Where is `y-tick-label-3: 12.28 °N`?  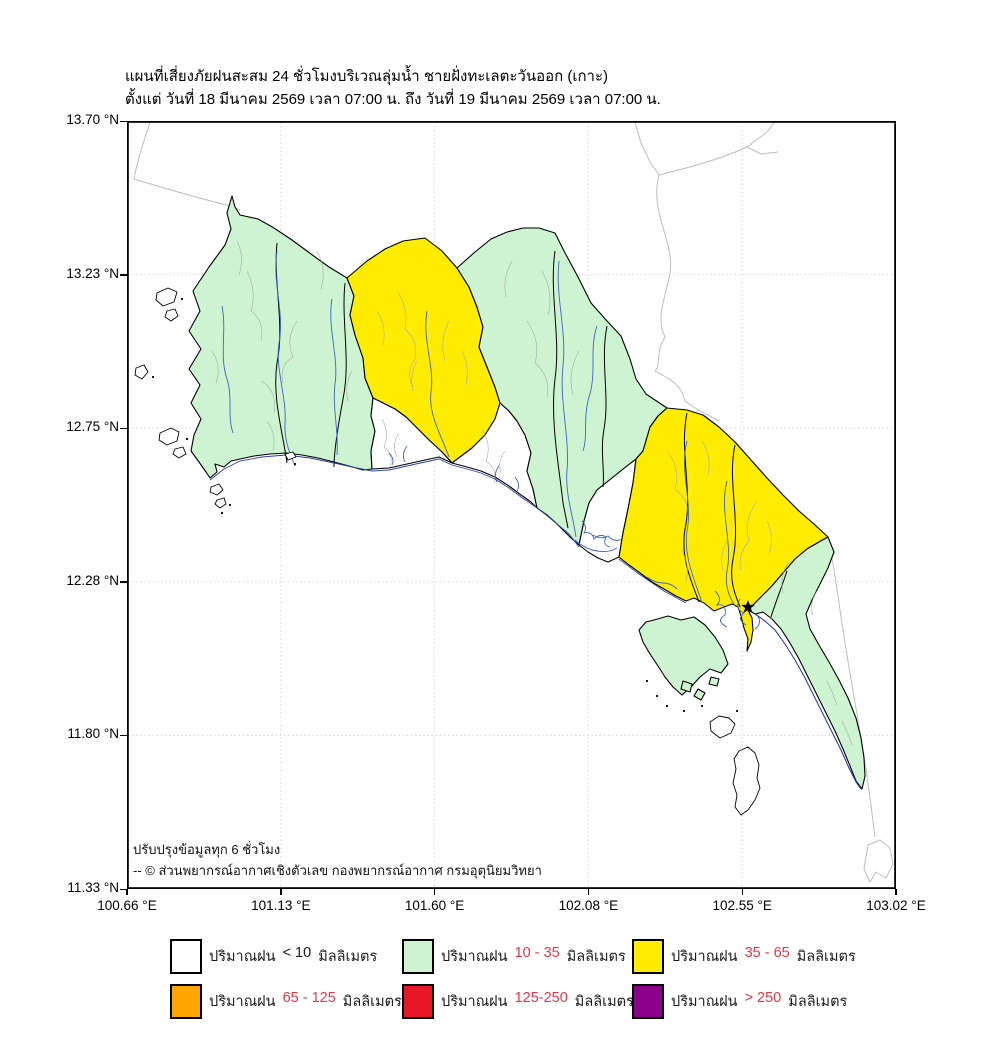 y-tick-label-3: 12.28 °N is located at coordinates (92, 580).